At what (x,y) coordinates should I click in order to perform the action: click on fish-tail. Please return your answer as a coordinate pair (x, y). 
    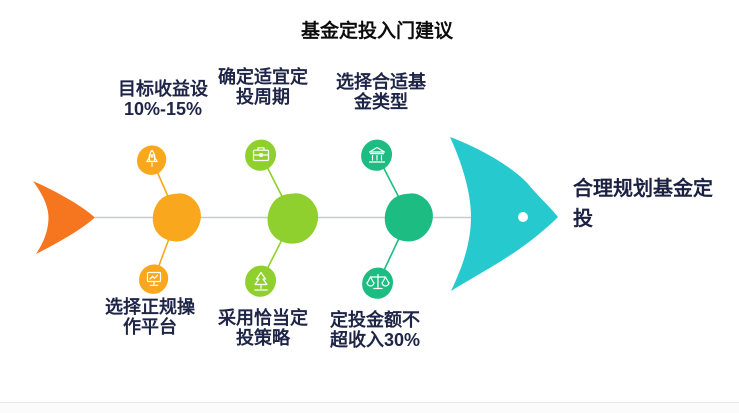
    Looking at the image, I should click on (64, 217).